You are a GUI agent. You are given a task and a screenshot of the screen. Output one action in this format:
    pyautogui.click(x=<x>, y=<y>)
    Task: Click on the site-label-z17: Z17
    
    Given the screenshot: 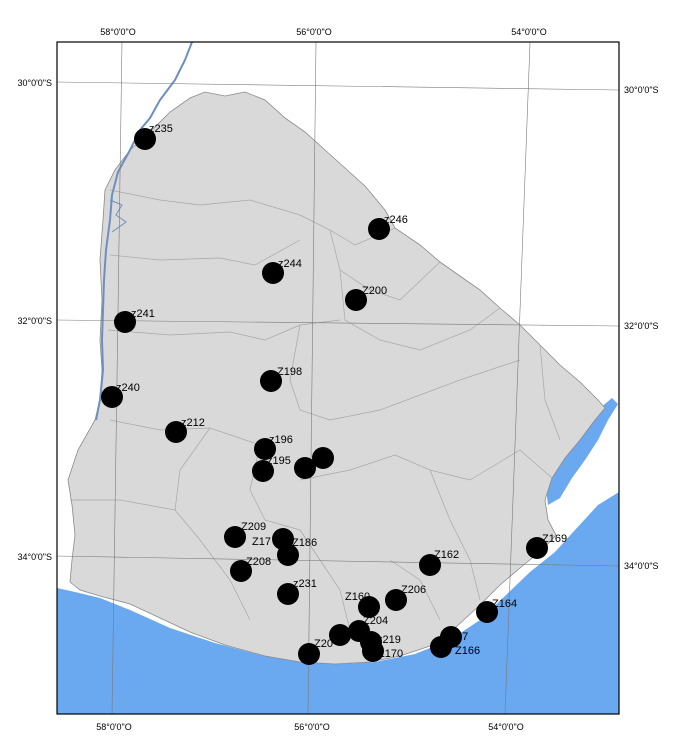 What is the action you would take?
    pyautogui.click(x=261, y=542)
    